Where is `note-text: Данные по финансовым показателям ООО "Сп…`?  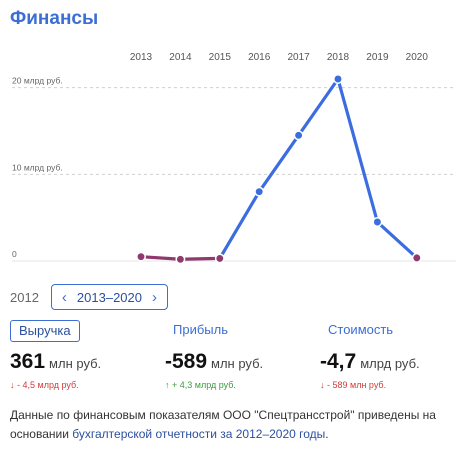
note-text: Данные по финансовым показателям ООО "Сп… is located at coordinates (223, 424).